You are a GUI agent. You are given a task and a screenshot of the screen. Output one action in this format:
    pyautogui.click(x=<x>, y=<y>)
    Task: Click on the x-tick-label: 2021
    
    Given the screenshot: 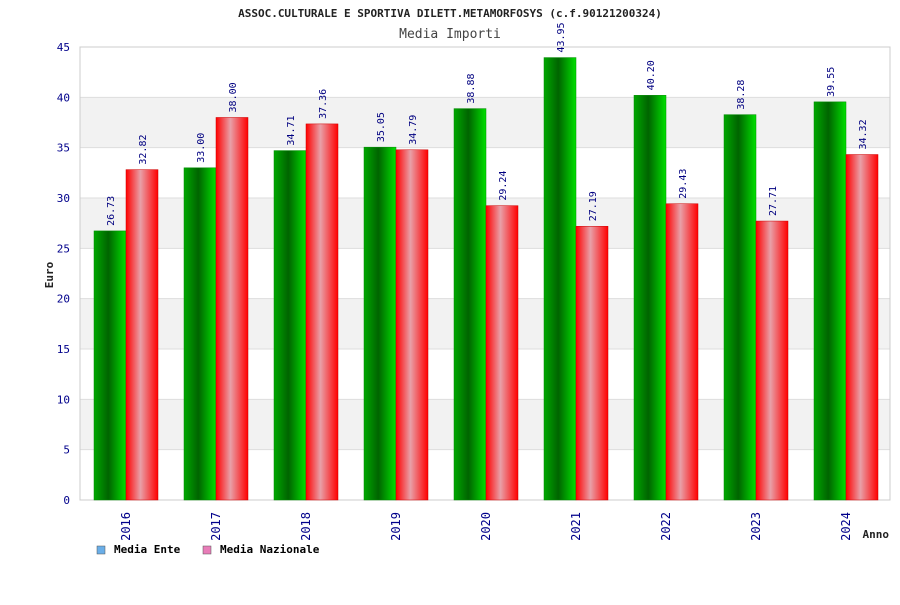 What is the action you would take?
    pyautogui.click(x=576, y=526)
    